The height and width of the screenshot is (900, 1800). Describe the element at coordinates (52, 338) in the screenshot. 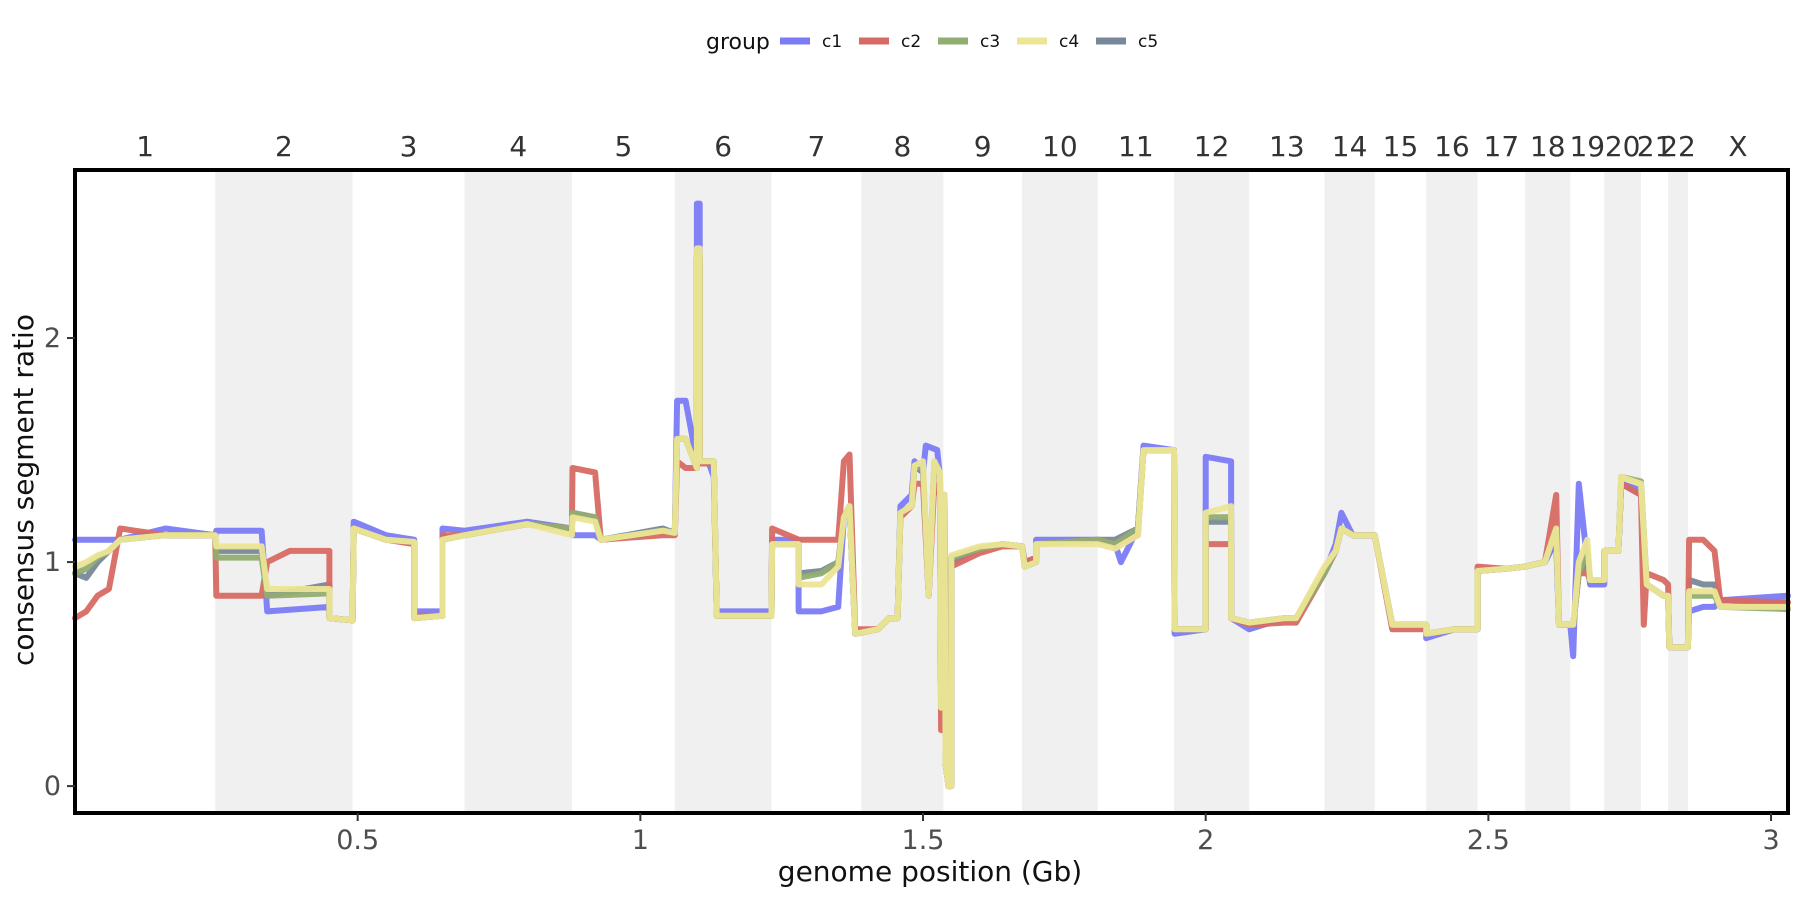

I see `y-tick-label: 2` at that location.